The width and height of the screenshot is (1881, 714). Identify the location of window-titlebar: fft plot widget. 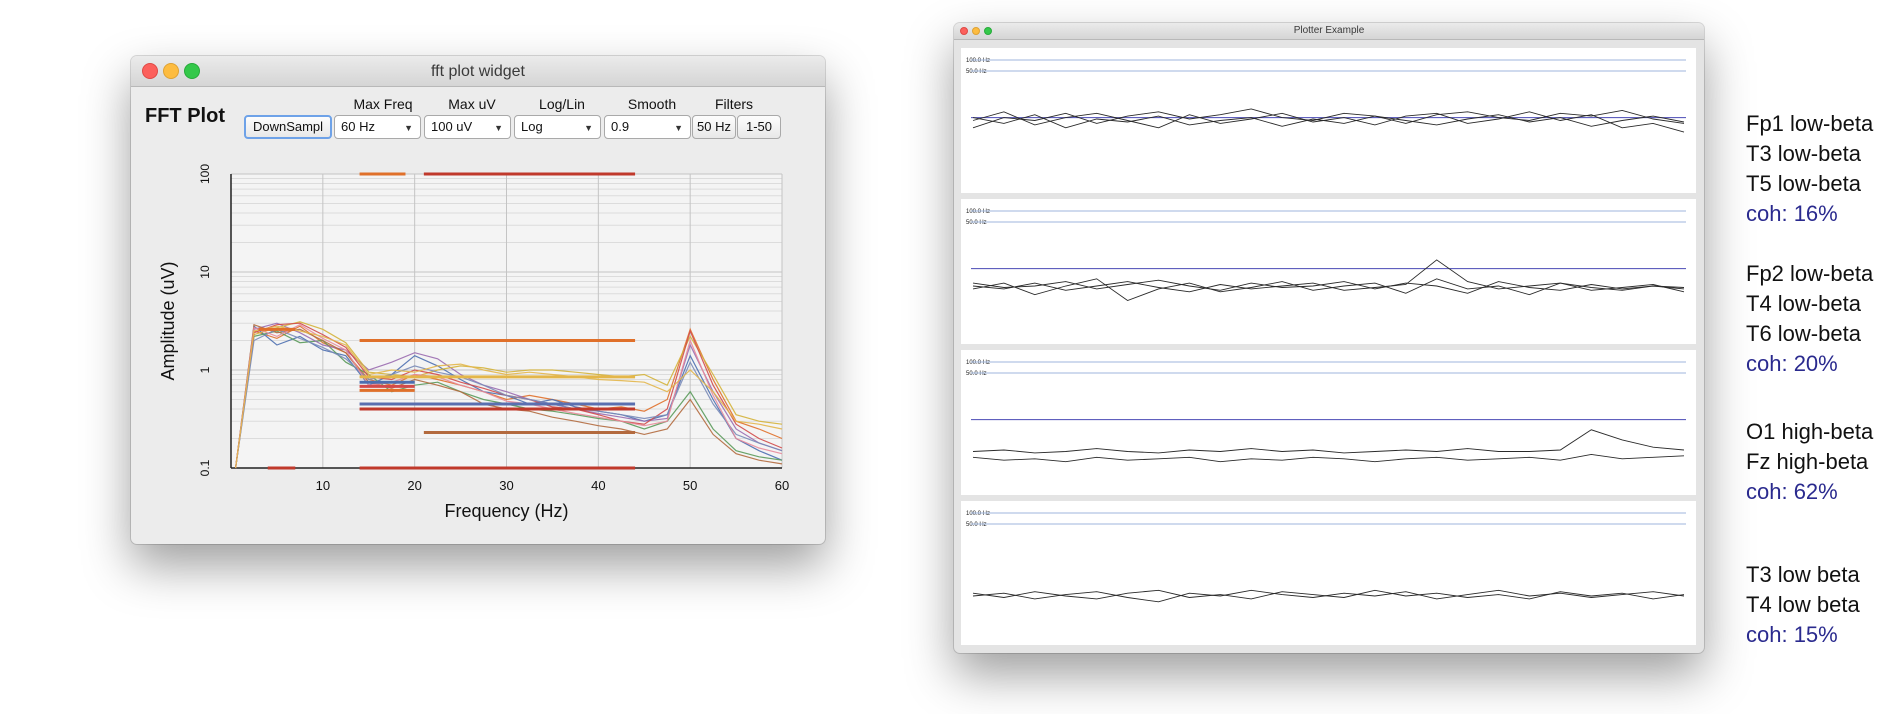
(478, 71).